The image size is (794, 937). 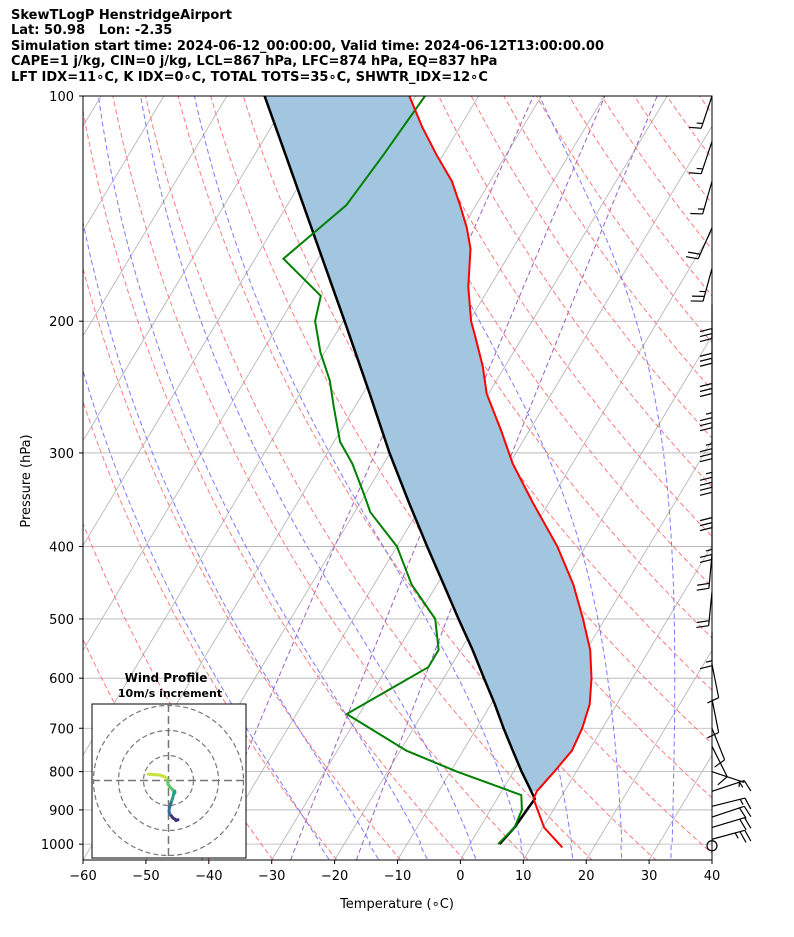 I want to click on x-tick-label: −60, so click(x=82, y=876).